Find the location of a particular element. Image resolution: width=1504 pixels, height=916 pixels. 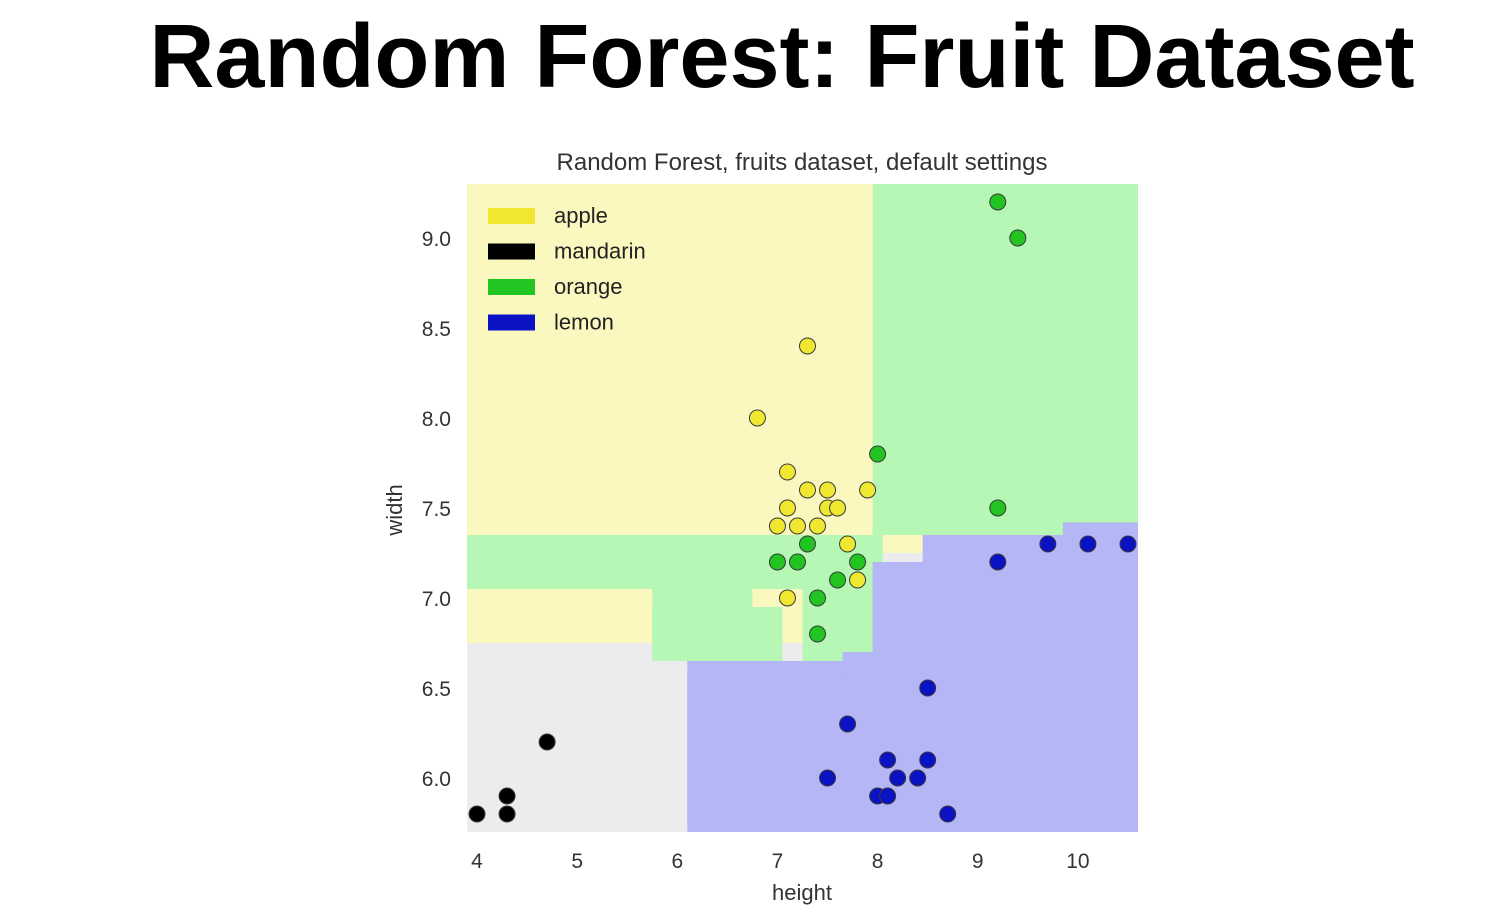

legend: apple mandarin orange lemon is located at coordinates (567, 269).